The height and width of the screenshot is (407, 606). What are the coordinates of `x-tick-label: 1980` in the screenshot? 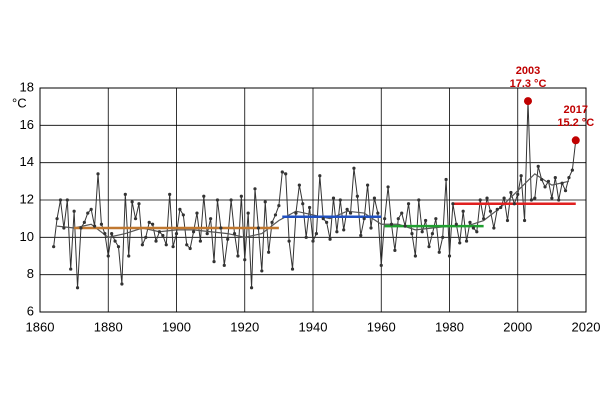 It's located at (449, 326).